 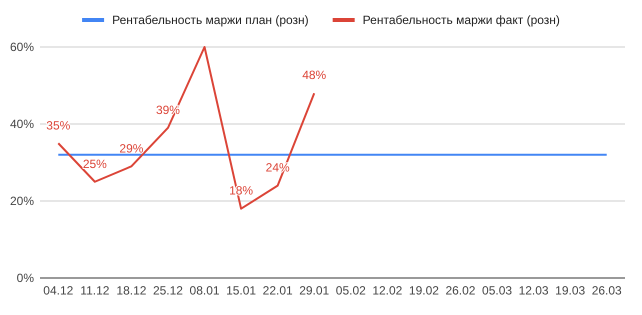 I want to click on y-tick-label: 60%, so click(x=22, y=47).